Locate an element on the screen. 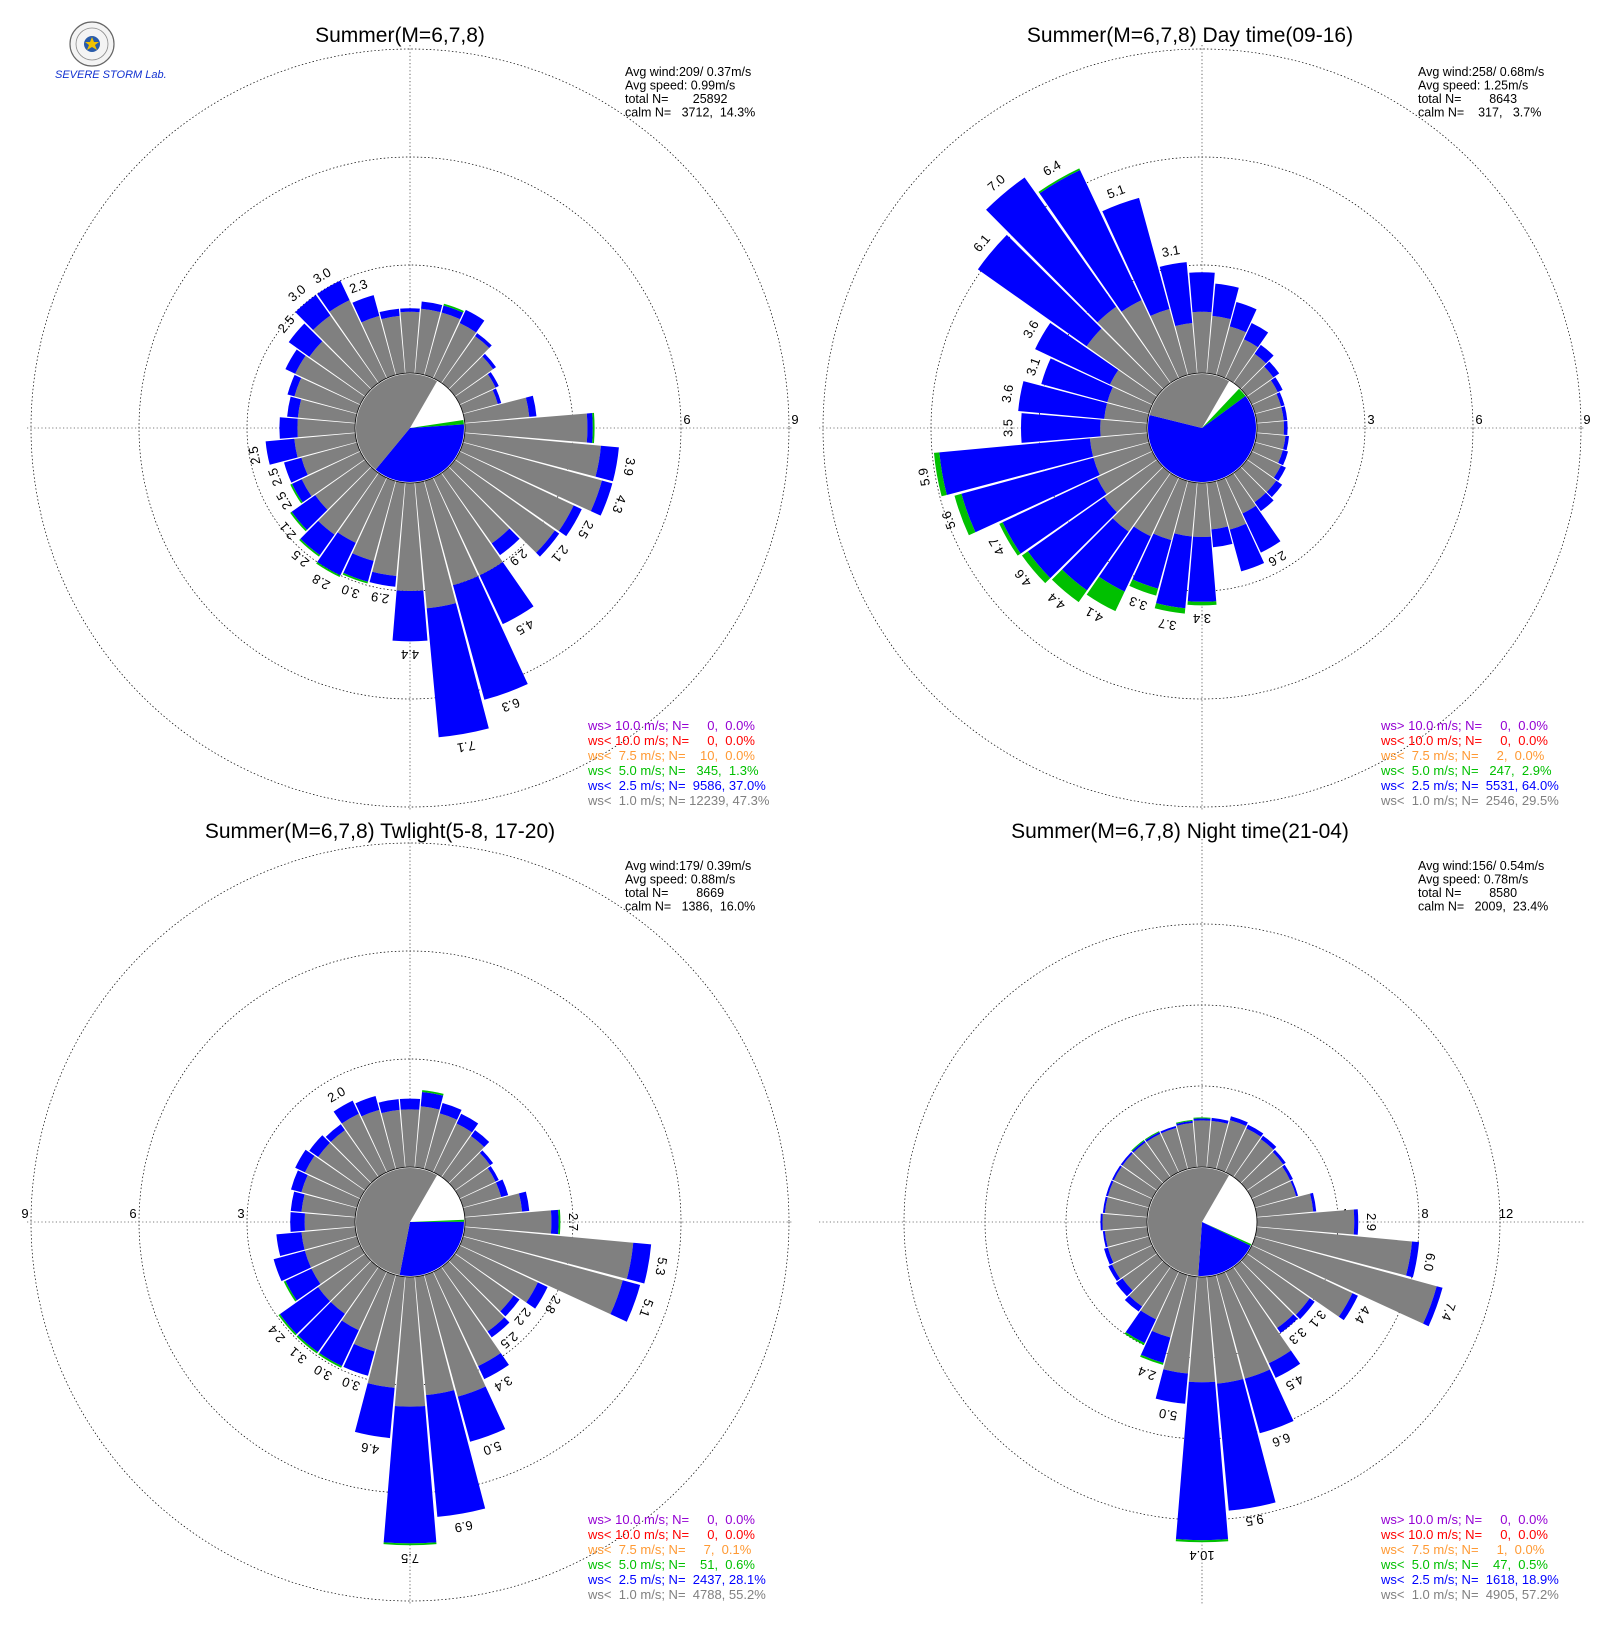  bar-50-moderate is located at coordinates (489, 361).